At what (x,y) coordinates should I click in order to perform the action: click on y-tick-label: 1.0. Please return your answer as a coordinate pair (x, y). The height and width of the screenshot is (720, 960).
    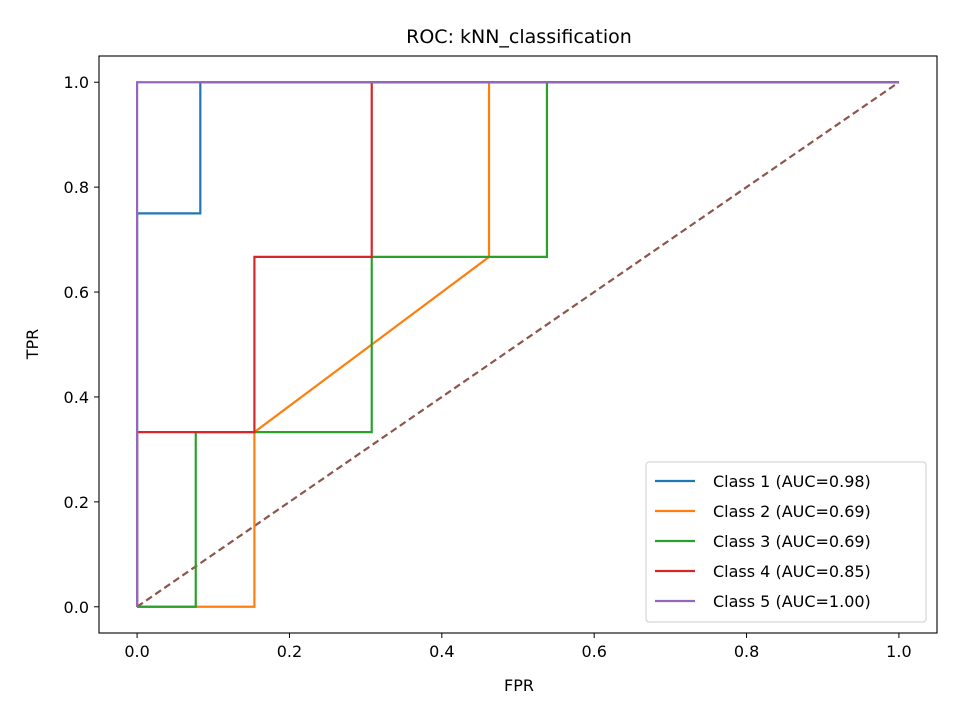
    Looking at the image, I should click on (76, 82).